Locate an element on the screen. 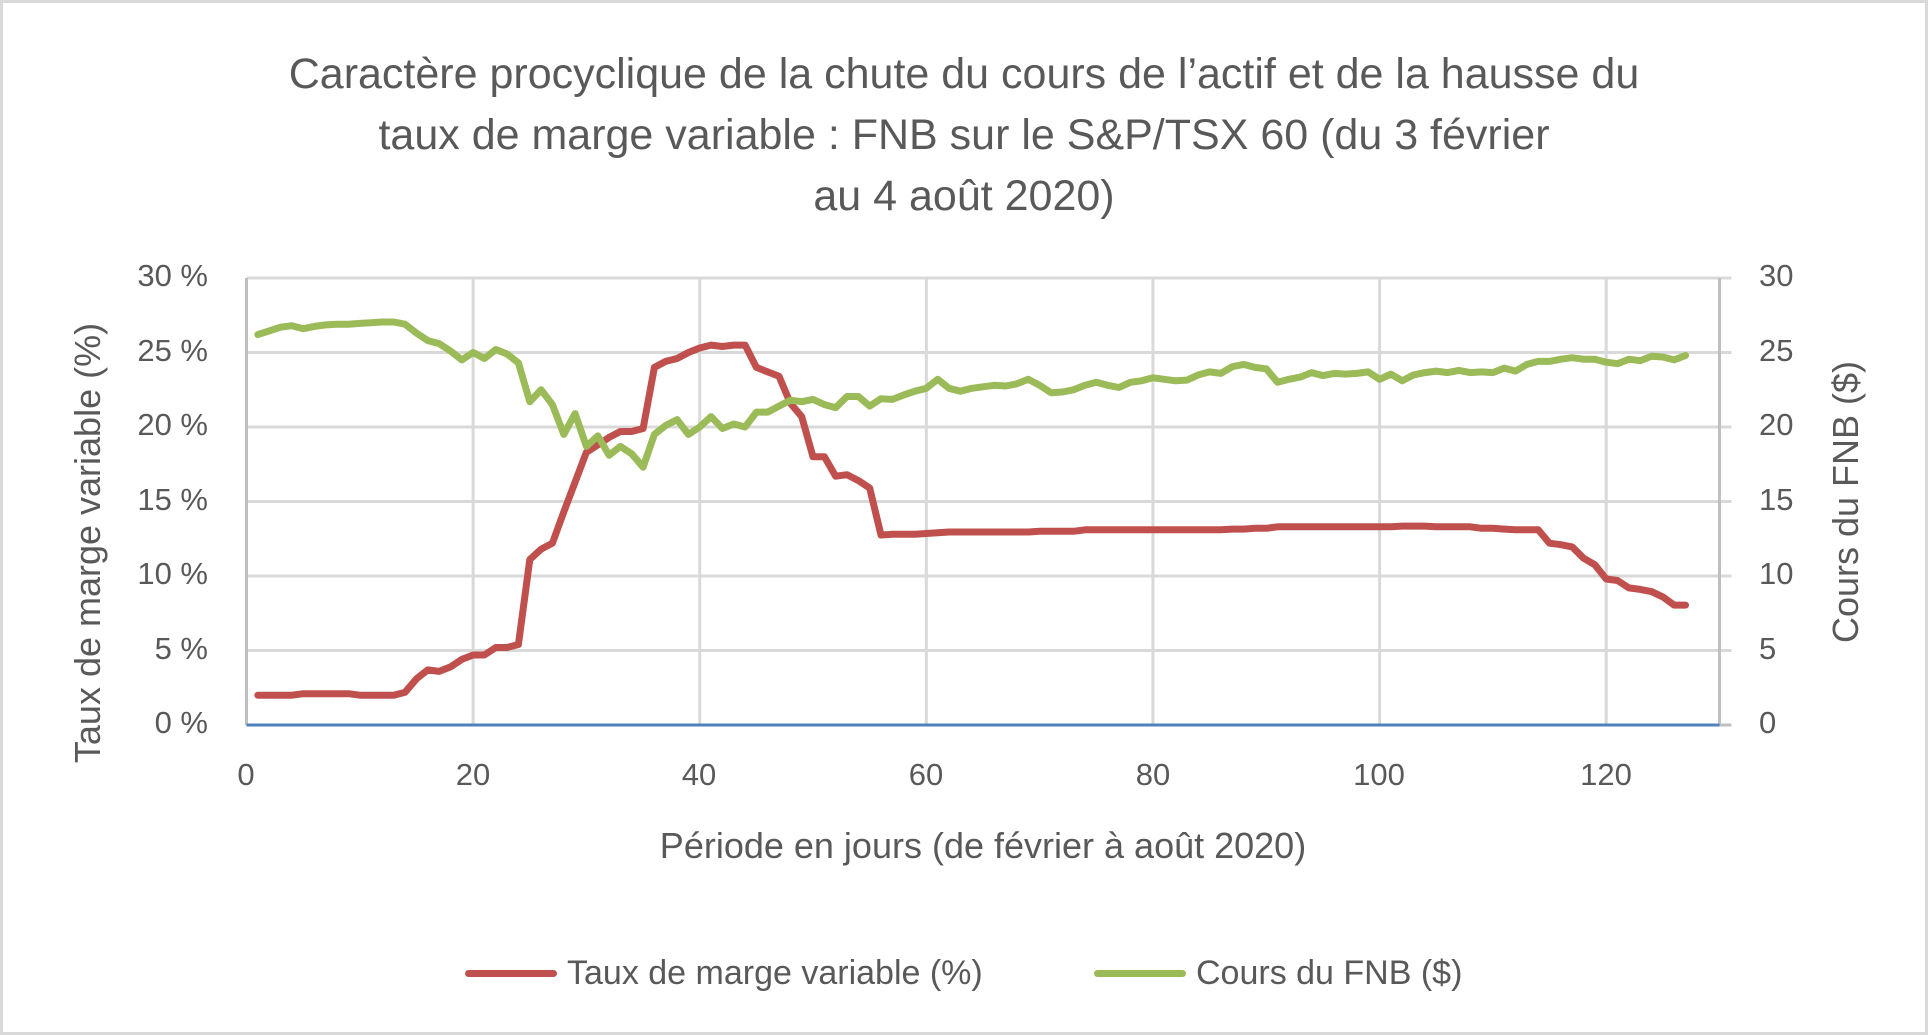 This screenshot has height=1035, width=1928. x-tick-label: 40 is located at coordinates (699, 774).